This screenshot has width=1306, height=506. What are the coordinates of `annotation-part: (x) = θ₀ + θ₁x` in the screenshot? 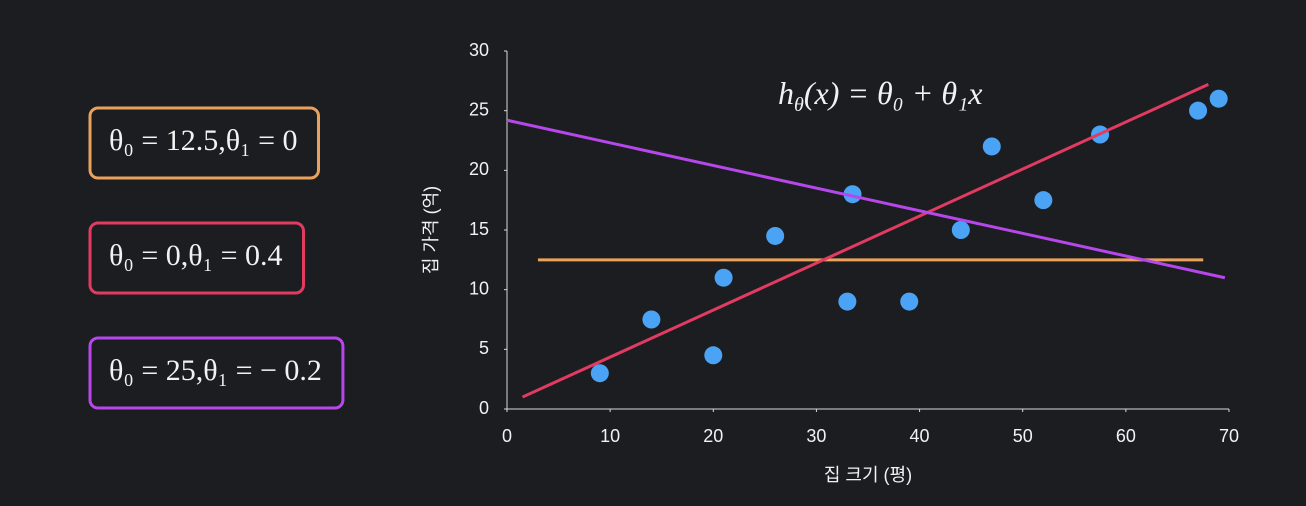 It's located at (893, 93).